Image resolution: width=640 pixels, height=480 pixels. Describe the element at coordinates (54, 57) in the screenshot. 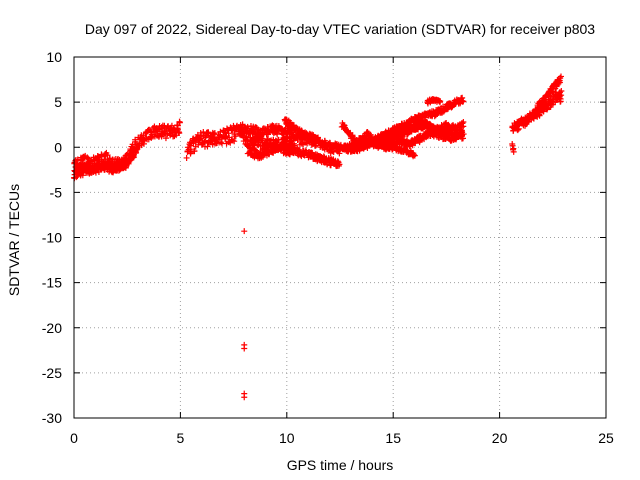

I see `y-tick-label: 10` at that location.